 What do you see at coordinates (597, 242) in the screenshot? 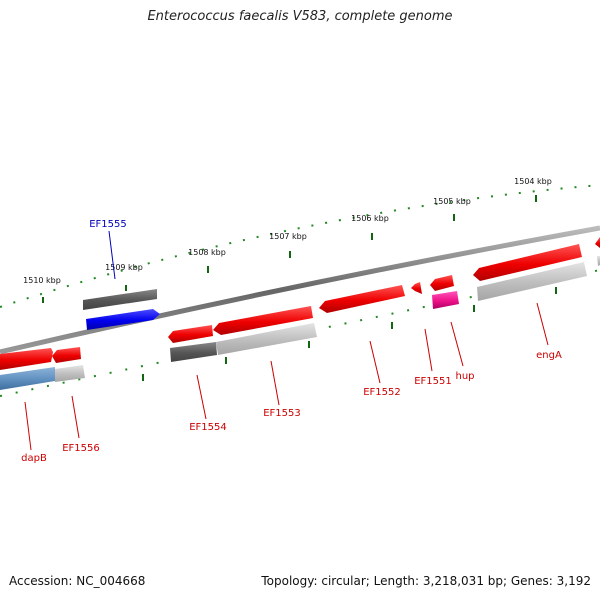
I see `gene-partial-right-arrow` at bounding box center [597, 242].